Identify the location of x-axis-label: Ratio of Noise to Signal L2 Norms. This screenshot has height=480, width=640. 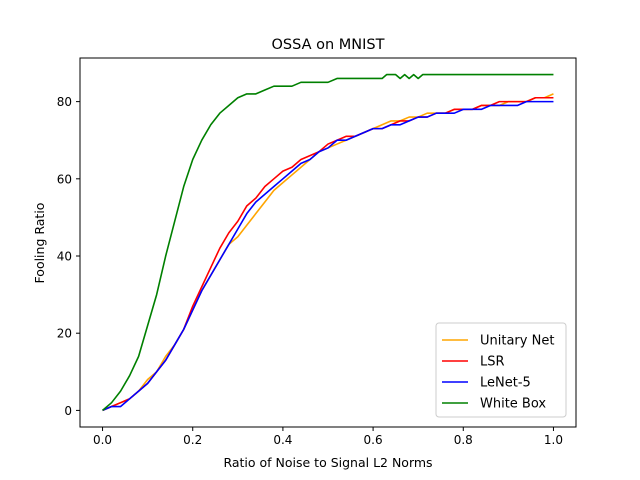
(327, 462).